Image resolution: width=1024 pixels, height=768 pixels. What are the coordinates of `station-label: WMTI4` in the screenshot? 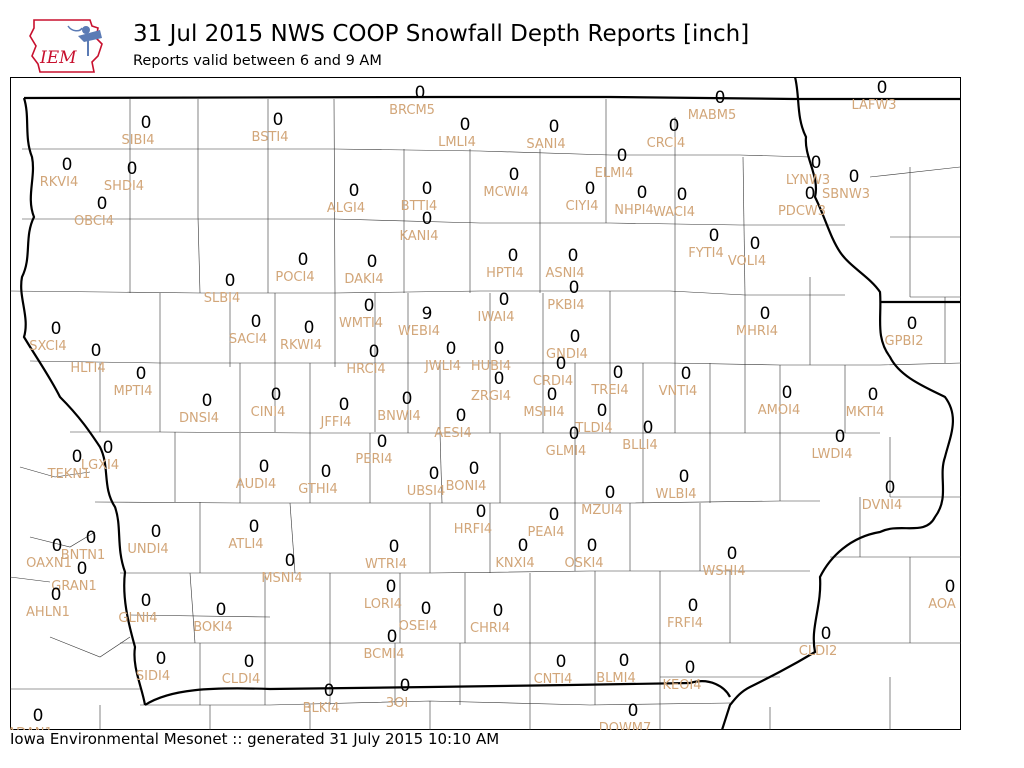 It's located at (361, 323).